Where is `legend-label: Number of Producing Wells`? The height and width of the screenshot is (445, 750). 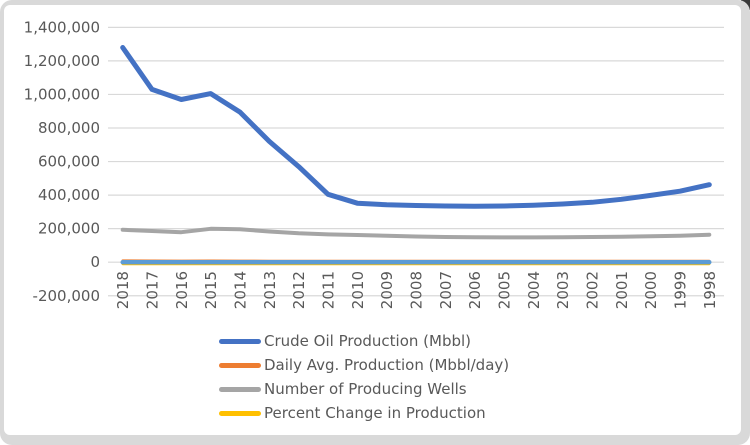 legend-label: Number of Producing Wells is located at coordinates (365, 389).